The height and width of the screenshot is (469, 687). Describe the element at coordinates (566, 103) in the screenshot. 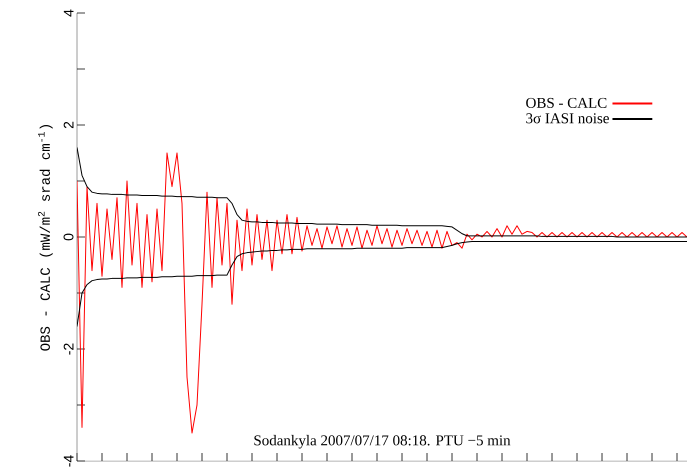

I see `legend-label: OBS - CALC` at that location.